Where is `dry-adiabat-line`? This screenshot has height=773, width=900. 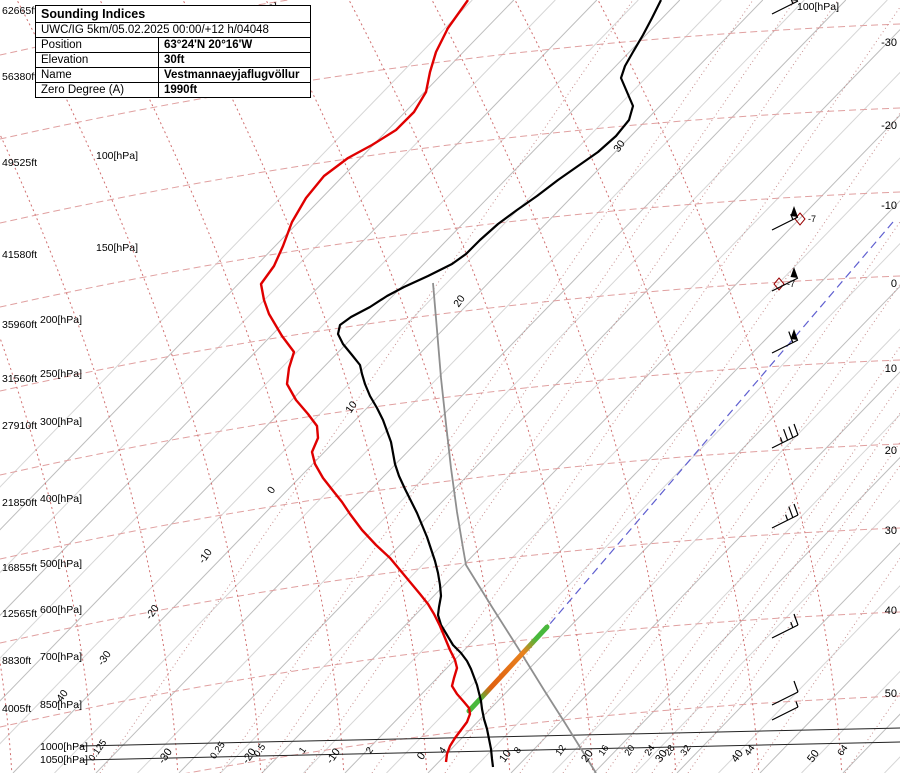
dry-adiabat-line is located at coordinates (542, 734).